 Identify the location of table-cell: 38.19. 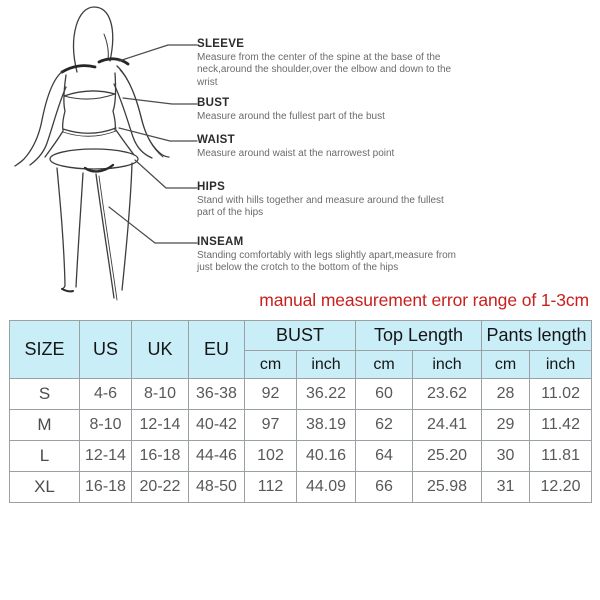
(326, 425).